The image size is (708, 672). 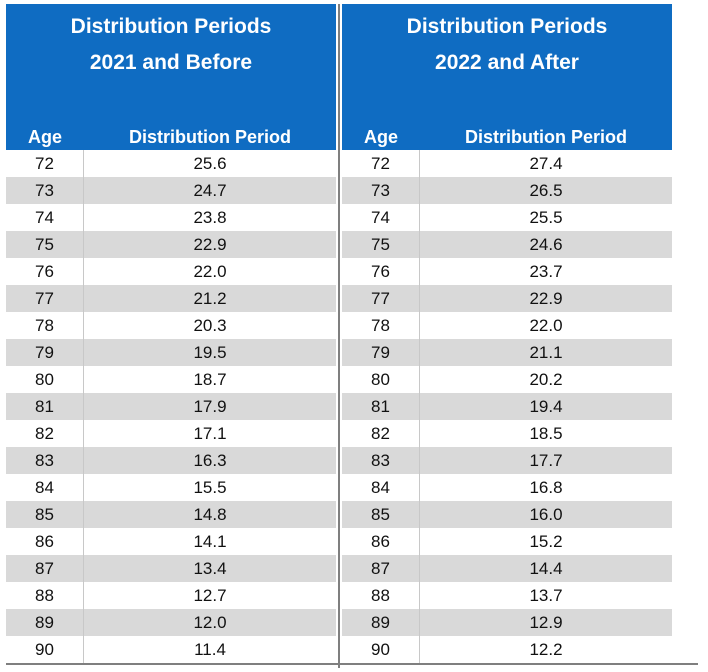 I want to click on distribution-period-cell: 18.7, so click(x=210, y=379).